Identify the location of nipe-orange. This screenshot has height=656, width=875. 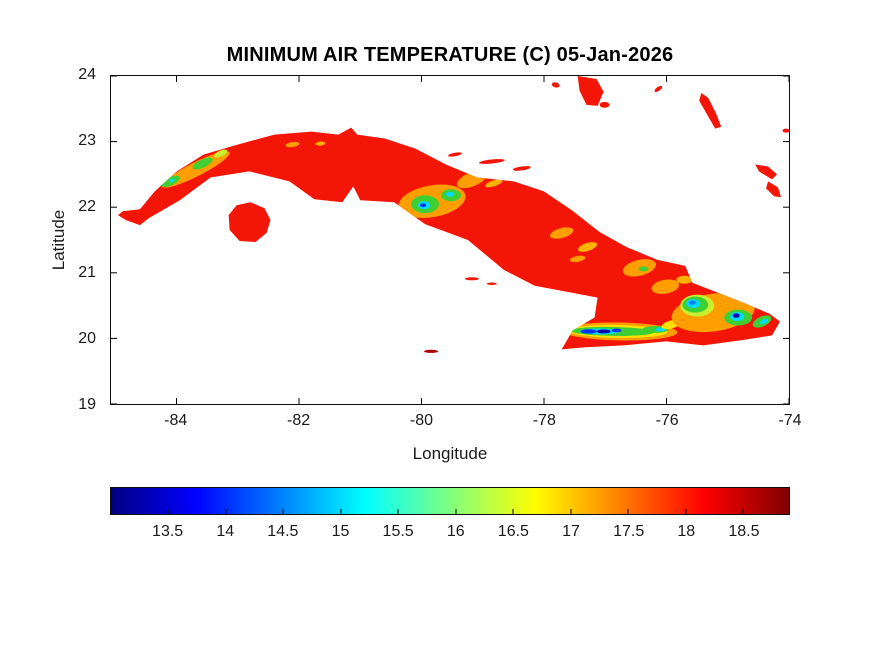
(684, 279).